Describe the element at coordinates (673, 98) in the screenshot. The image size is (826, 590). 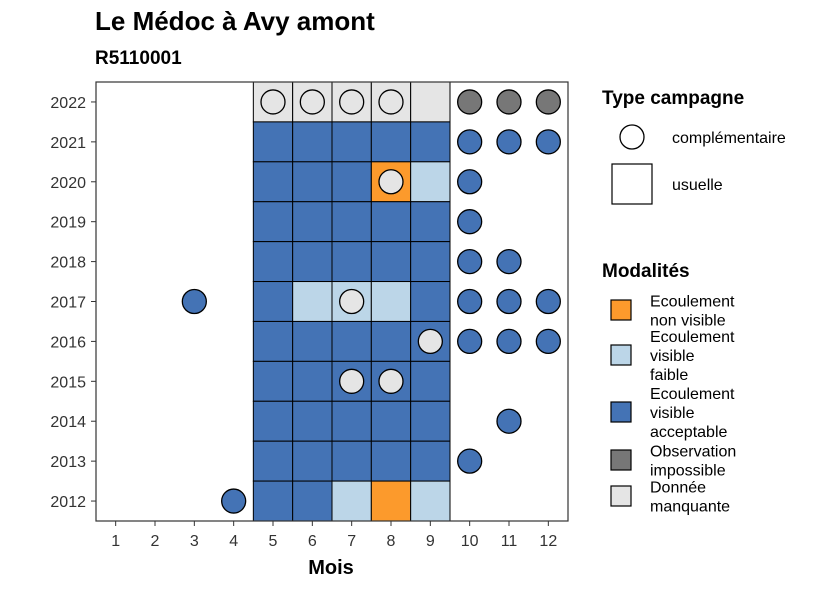
I see `legend-type-title: Type campagne` at that location.